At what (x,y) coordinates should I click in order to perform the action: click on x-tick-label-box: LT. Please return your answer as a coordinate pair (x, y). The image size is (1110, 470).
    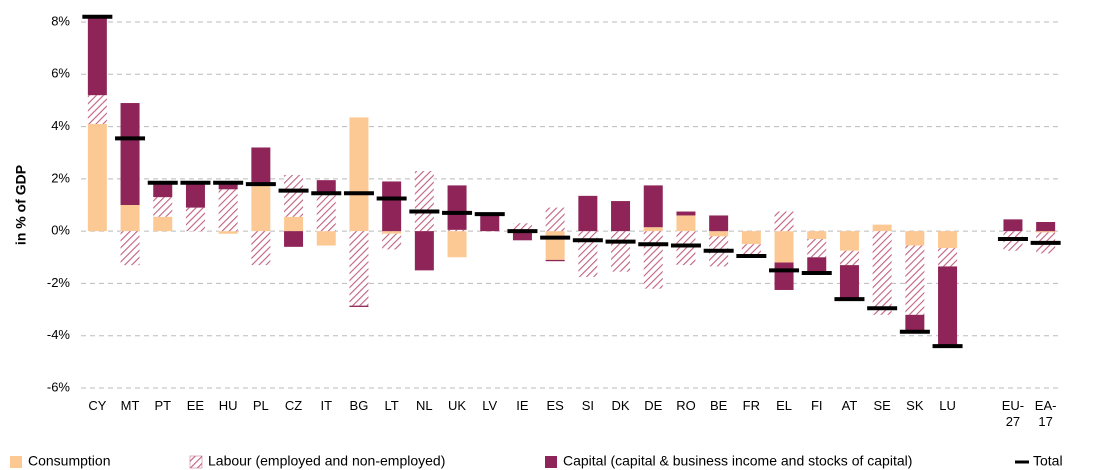
    Looking at the image, I should click on (391, 405).